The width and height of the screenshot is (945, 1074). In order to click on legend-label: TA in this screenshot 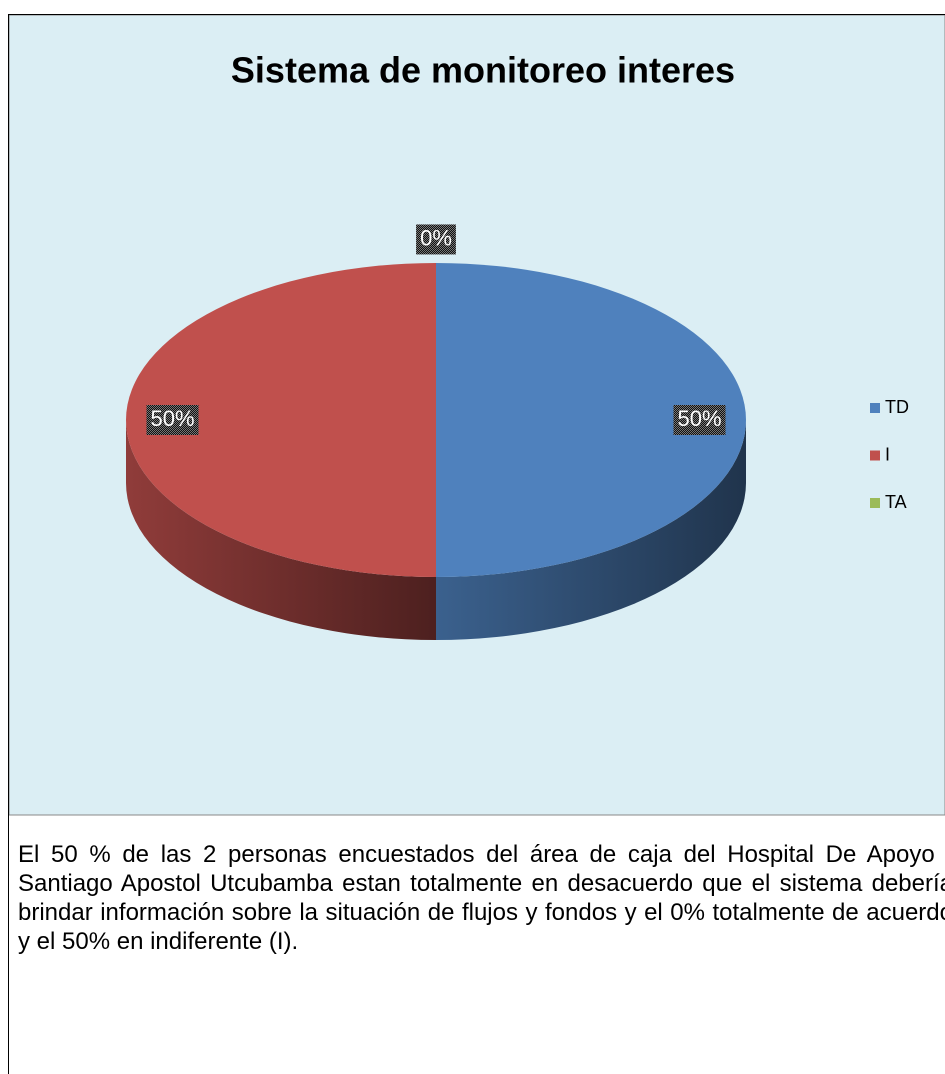, I will do `click(896, 502)`.